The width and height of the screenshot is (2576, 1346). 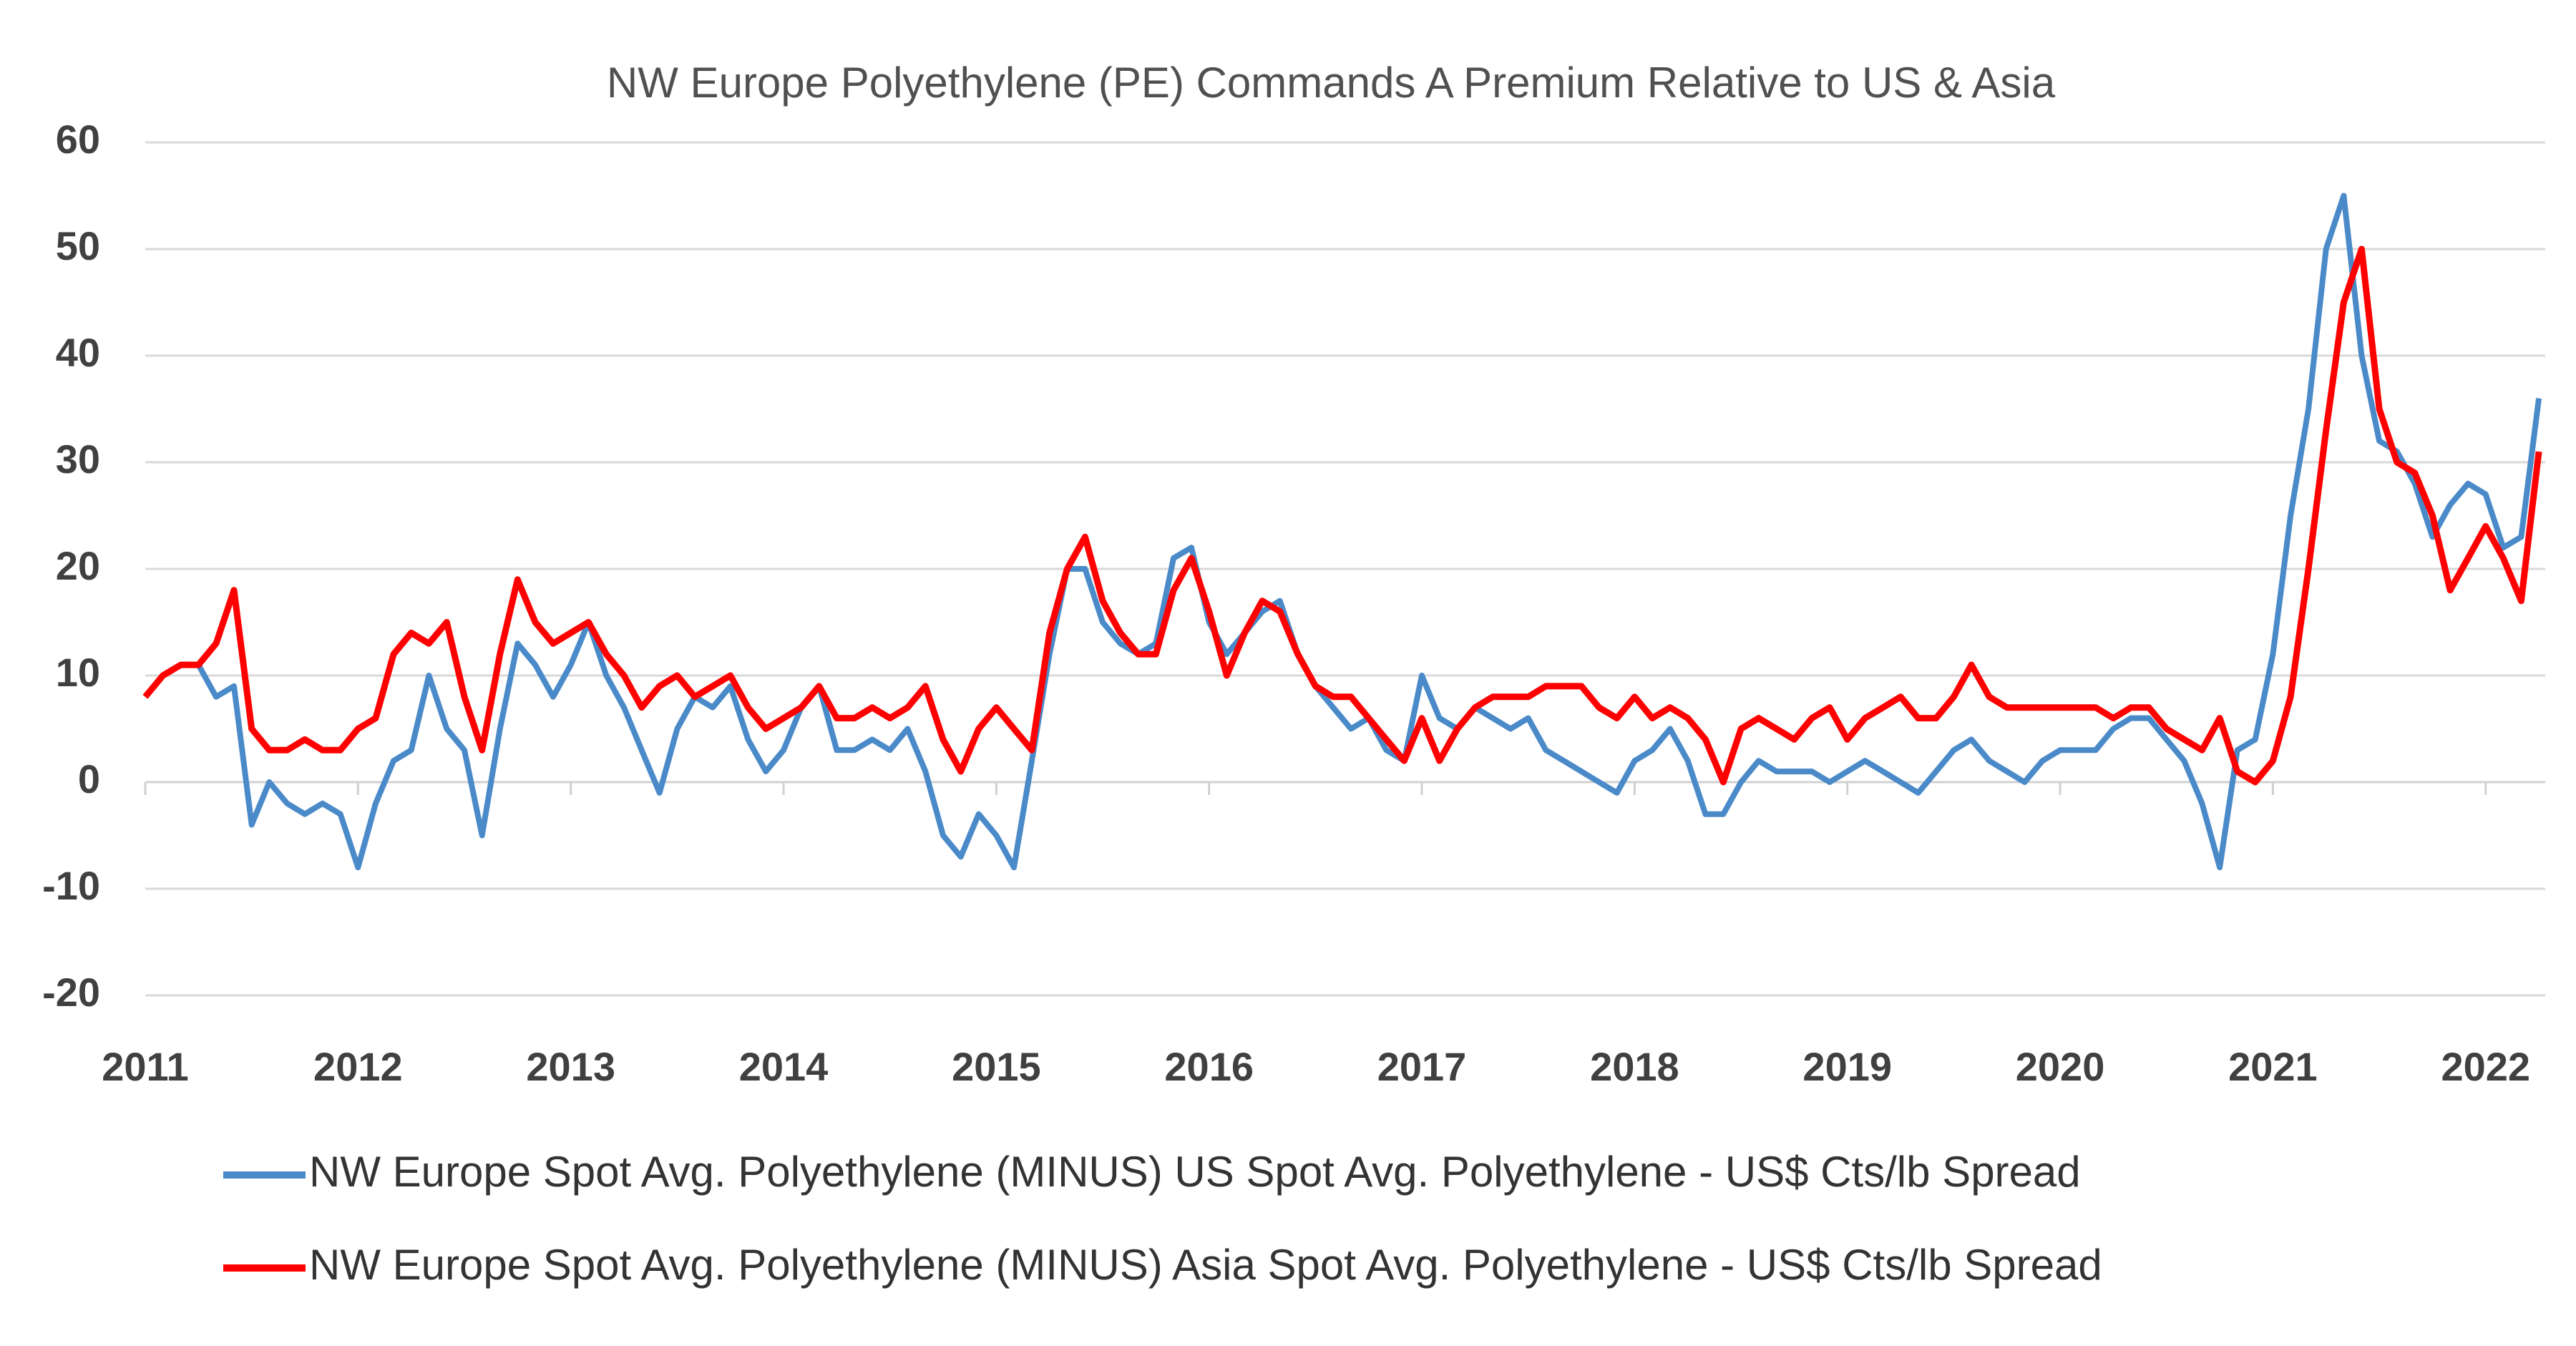 I want to click on y-tick-label: 10, so click(x=78, y=672).